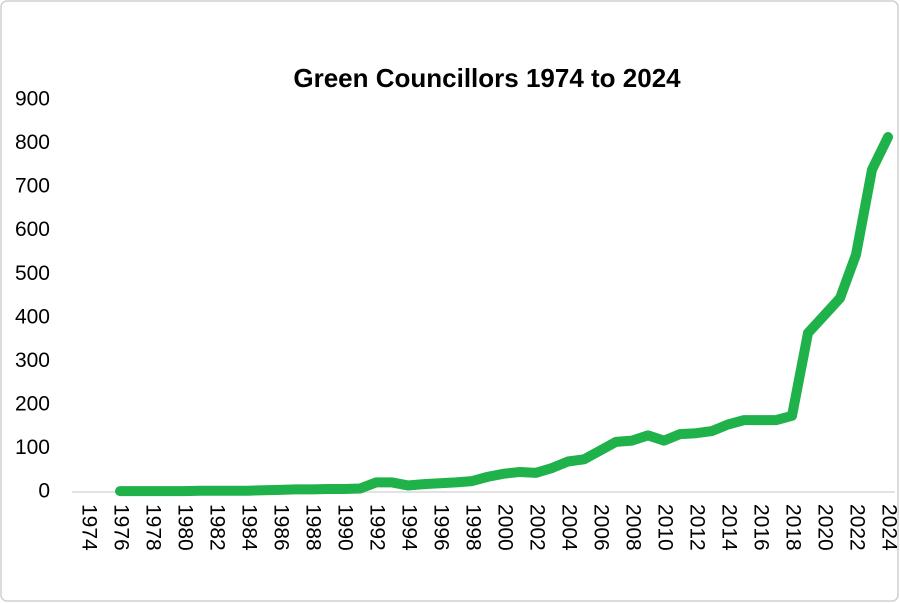  I want to click on x-tick-label: 1998, so click(472, 527).